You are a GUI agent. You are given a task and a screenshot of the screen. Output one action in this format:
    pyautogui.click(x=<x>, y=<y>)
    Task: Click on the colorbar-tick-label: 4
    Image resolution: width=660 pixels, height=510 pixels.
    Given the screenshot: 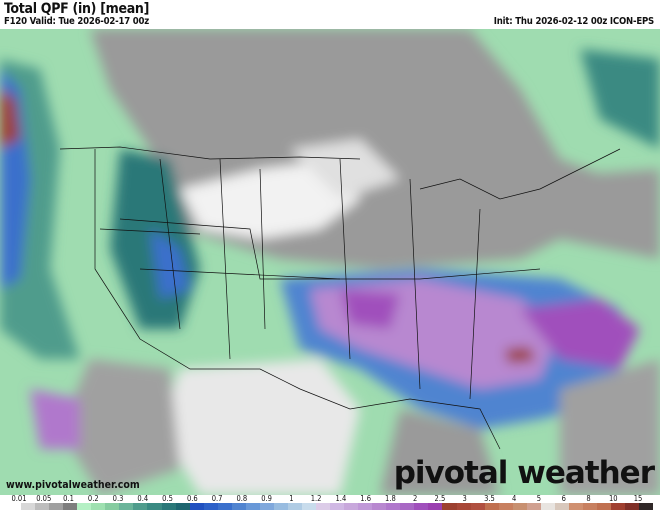 What is the action you would take?
    pyautogui.click(x=514, y=498)
    